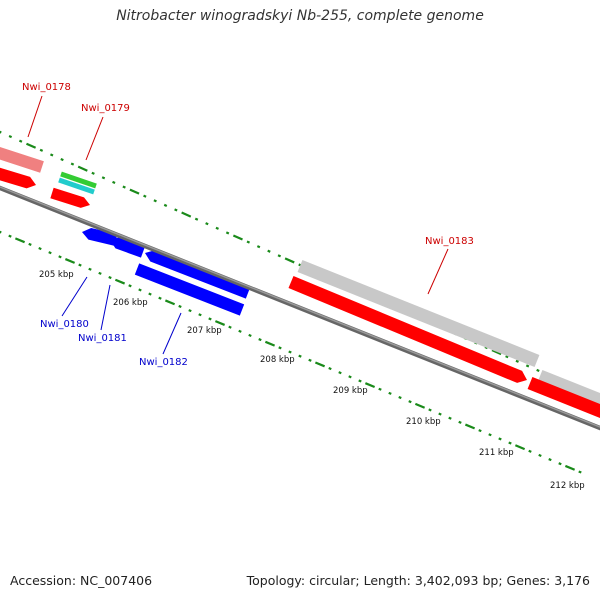 The image size is (600, 600). I want to click on scale-label: 210 kbp, so click(423, 422).